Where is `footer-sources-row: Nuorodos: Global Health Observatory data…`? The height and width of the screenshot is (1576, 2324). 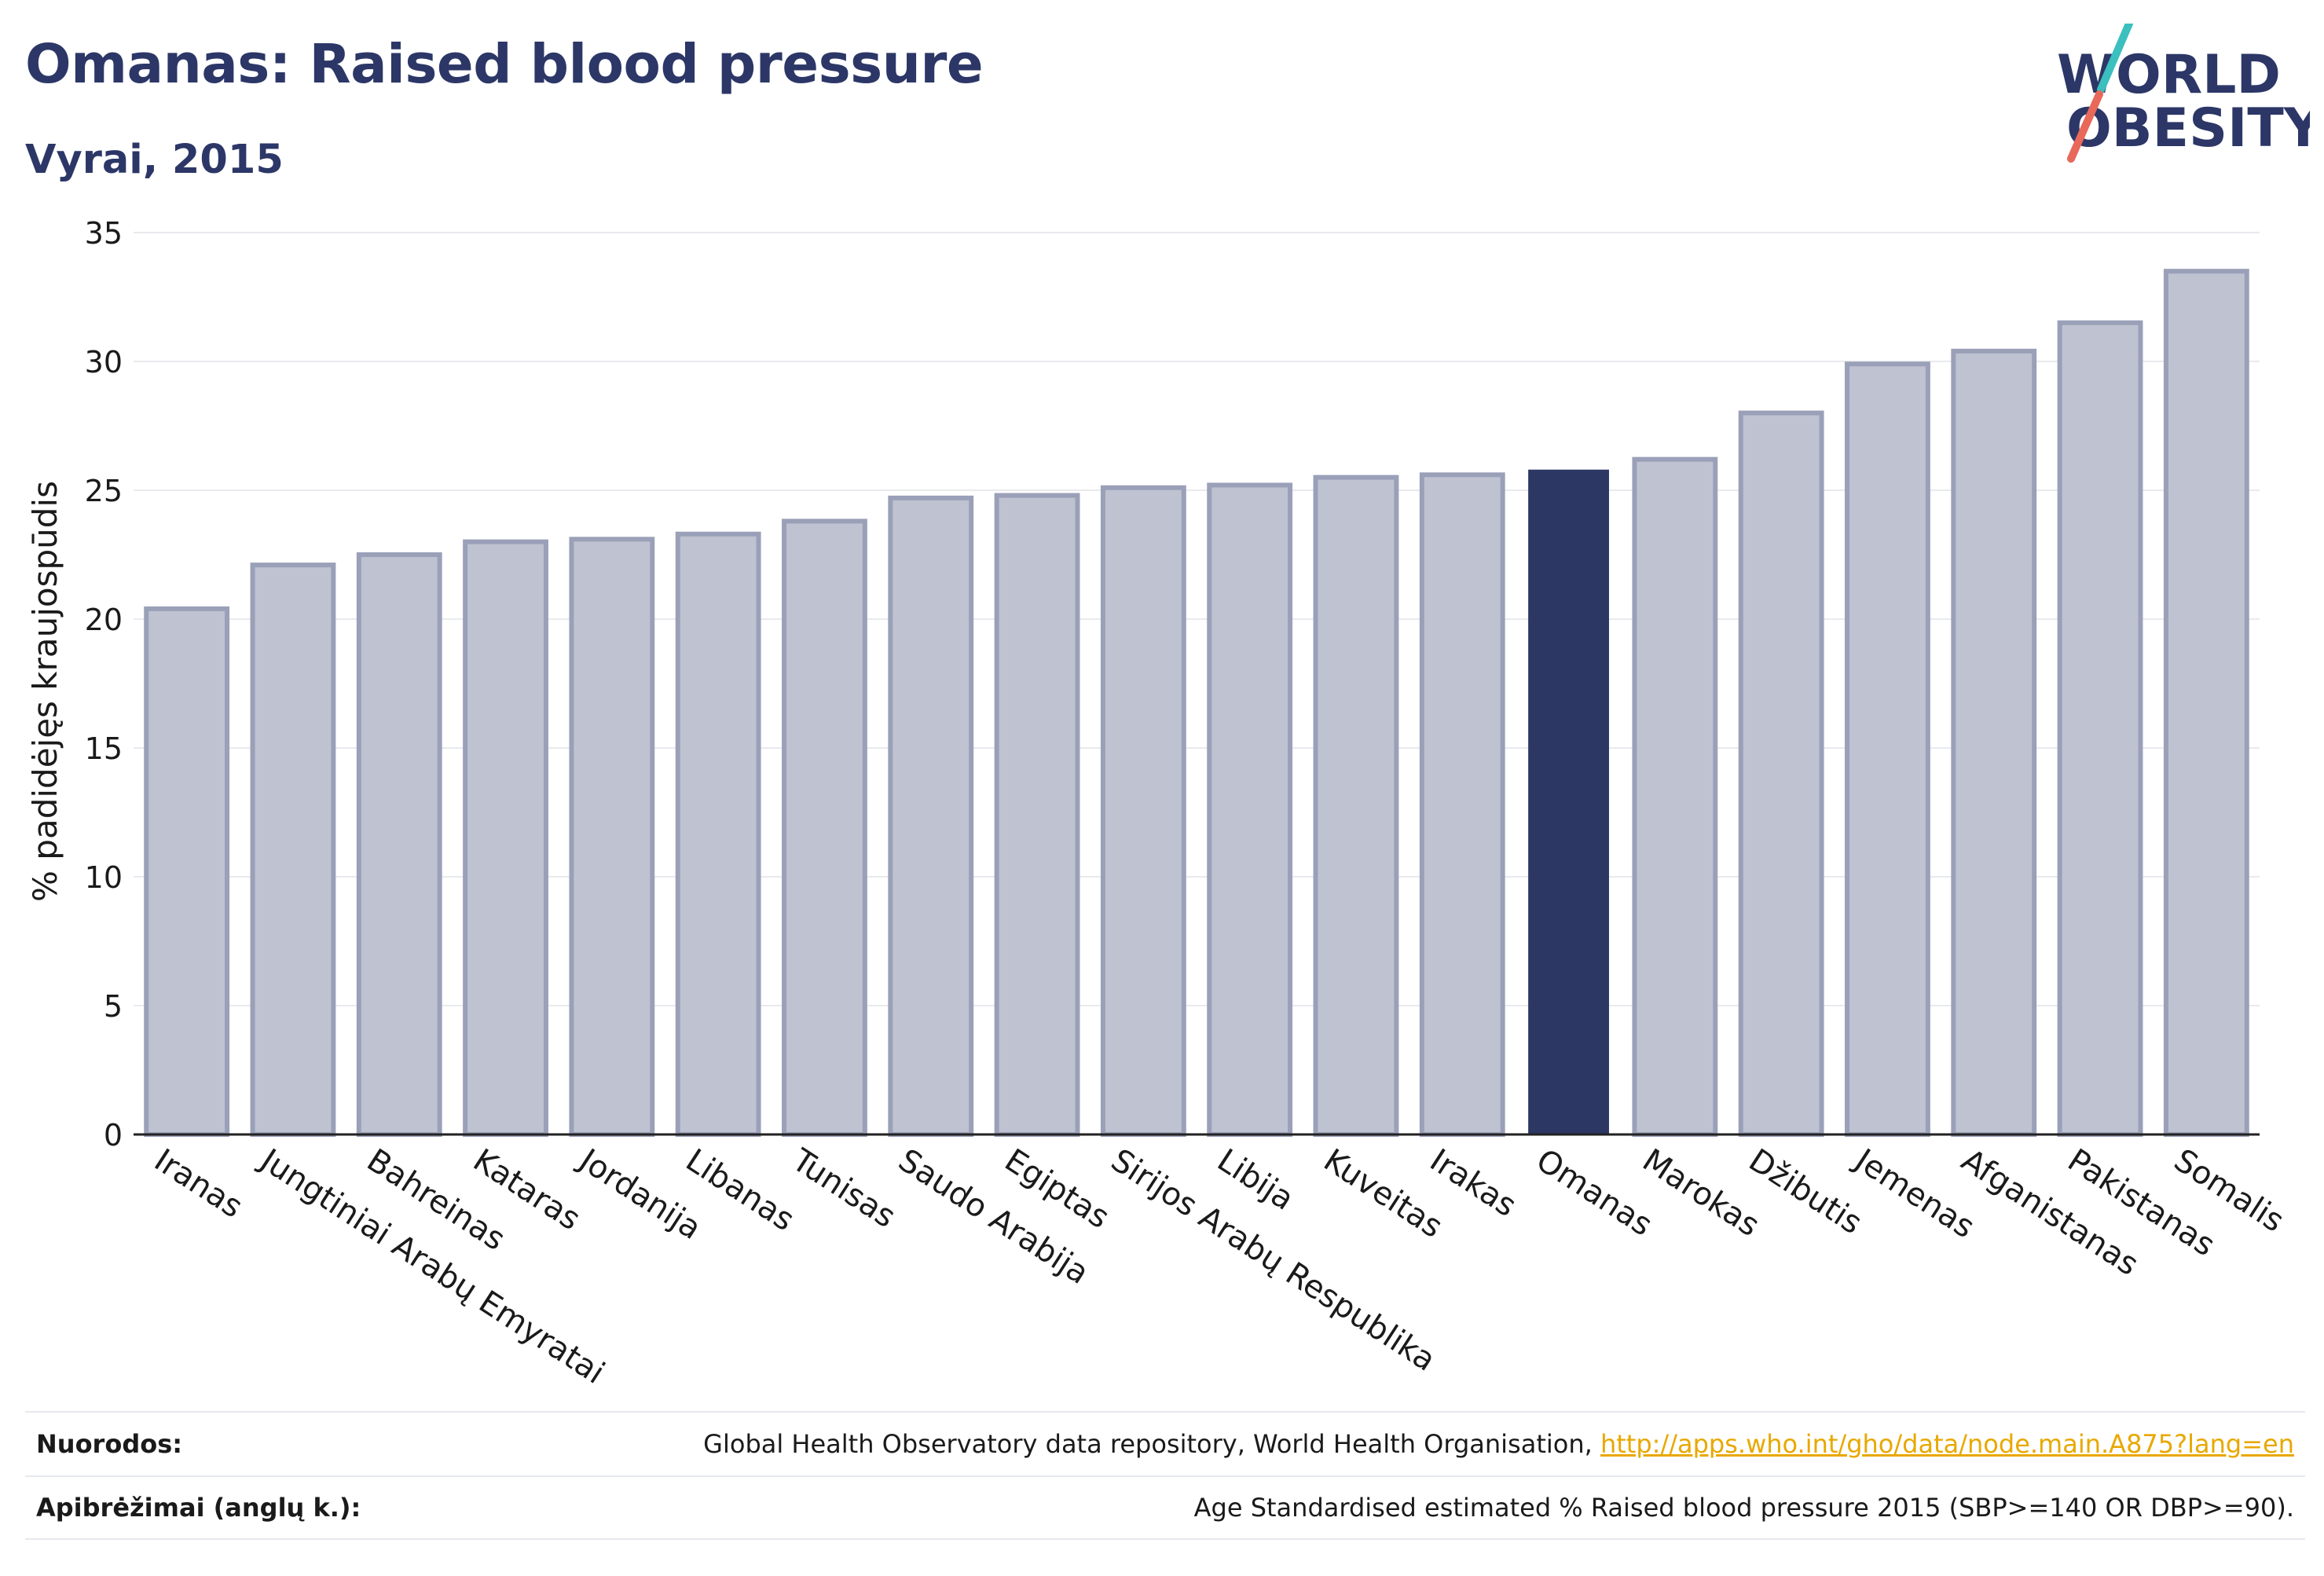 footer-sources-row: Nuorodos: Global Health Observatory data… is located at coordinates (1165, 1443).